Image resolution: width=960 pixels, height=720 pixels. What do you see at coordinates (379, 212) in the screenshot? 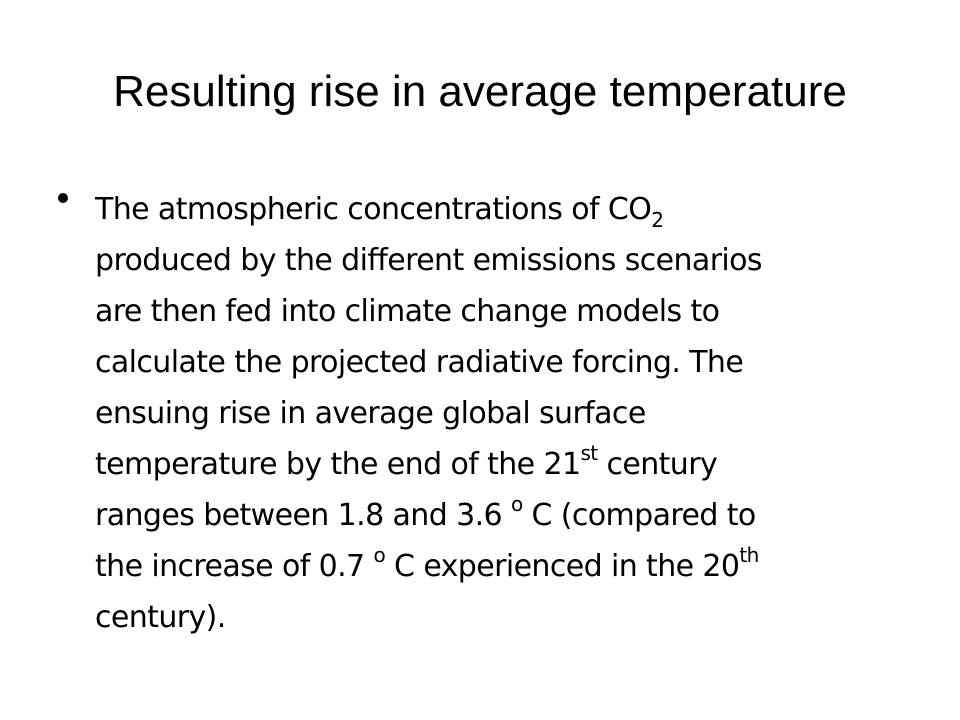
I see `text-line: The atmospheric concentrations of CO2` at bounding box center [379, 212].